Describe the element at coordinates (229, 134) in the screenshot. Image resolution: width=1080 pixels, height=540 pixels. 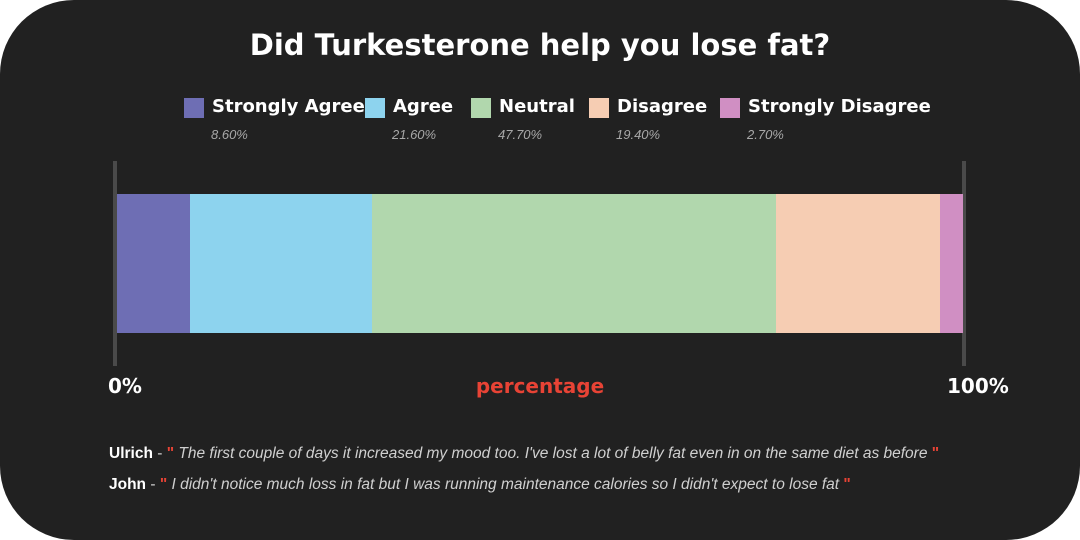
I see `legend-percent: 8.60%` at that location.